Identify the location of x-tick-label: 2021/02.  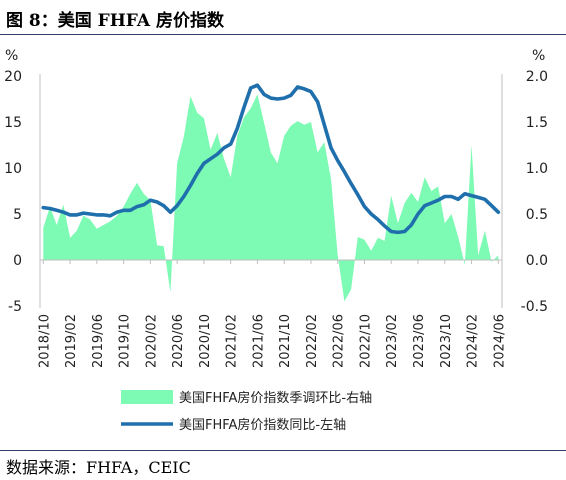
(232, 341).